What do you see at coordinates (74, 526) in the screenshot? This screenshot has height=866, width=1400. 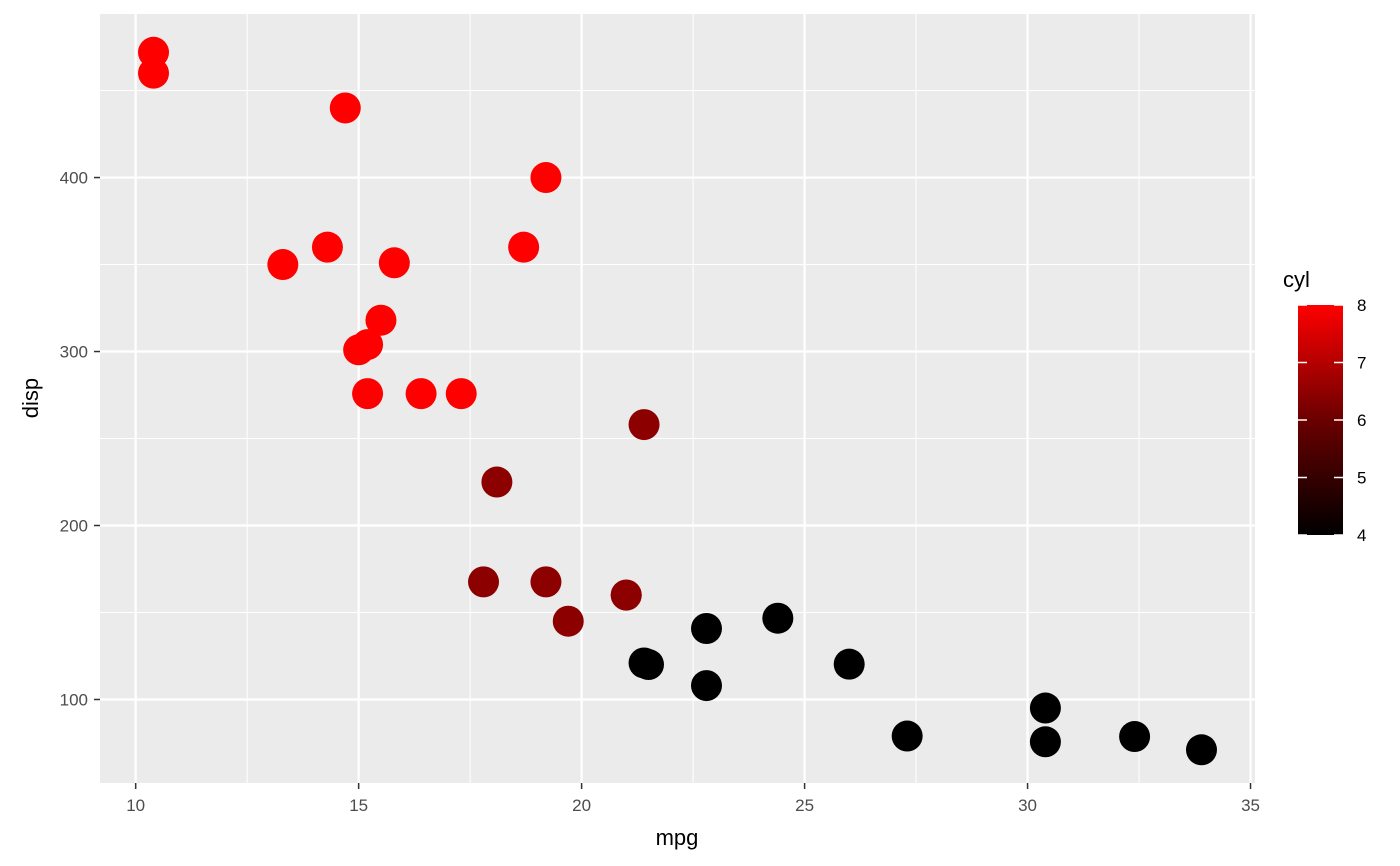 I see `y-tick-label: 200` at bounding box center [74, 526].